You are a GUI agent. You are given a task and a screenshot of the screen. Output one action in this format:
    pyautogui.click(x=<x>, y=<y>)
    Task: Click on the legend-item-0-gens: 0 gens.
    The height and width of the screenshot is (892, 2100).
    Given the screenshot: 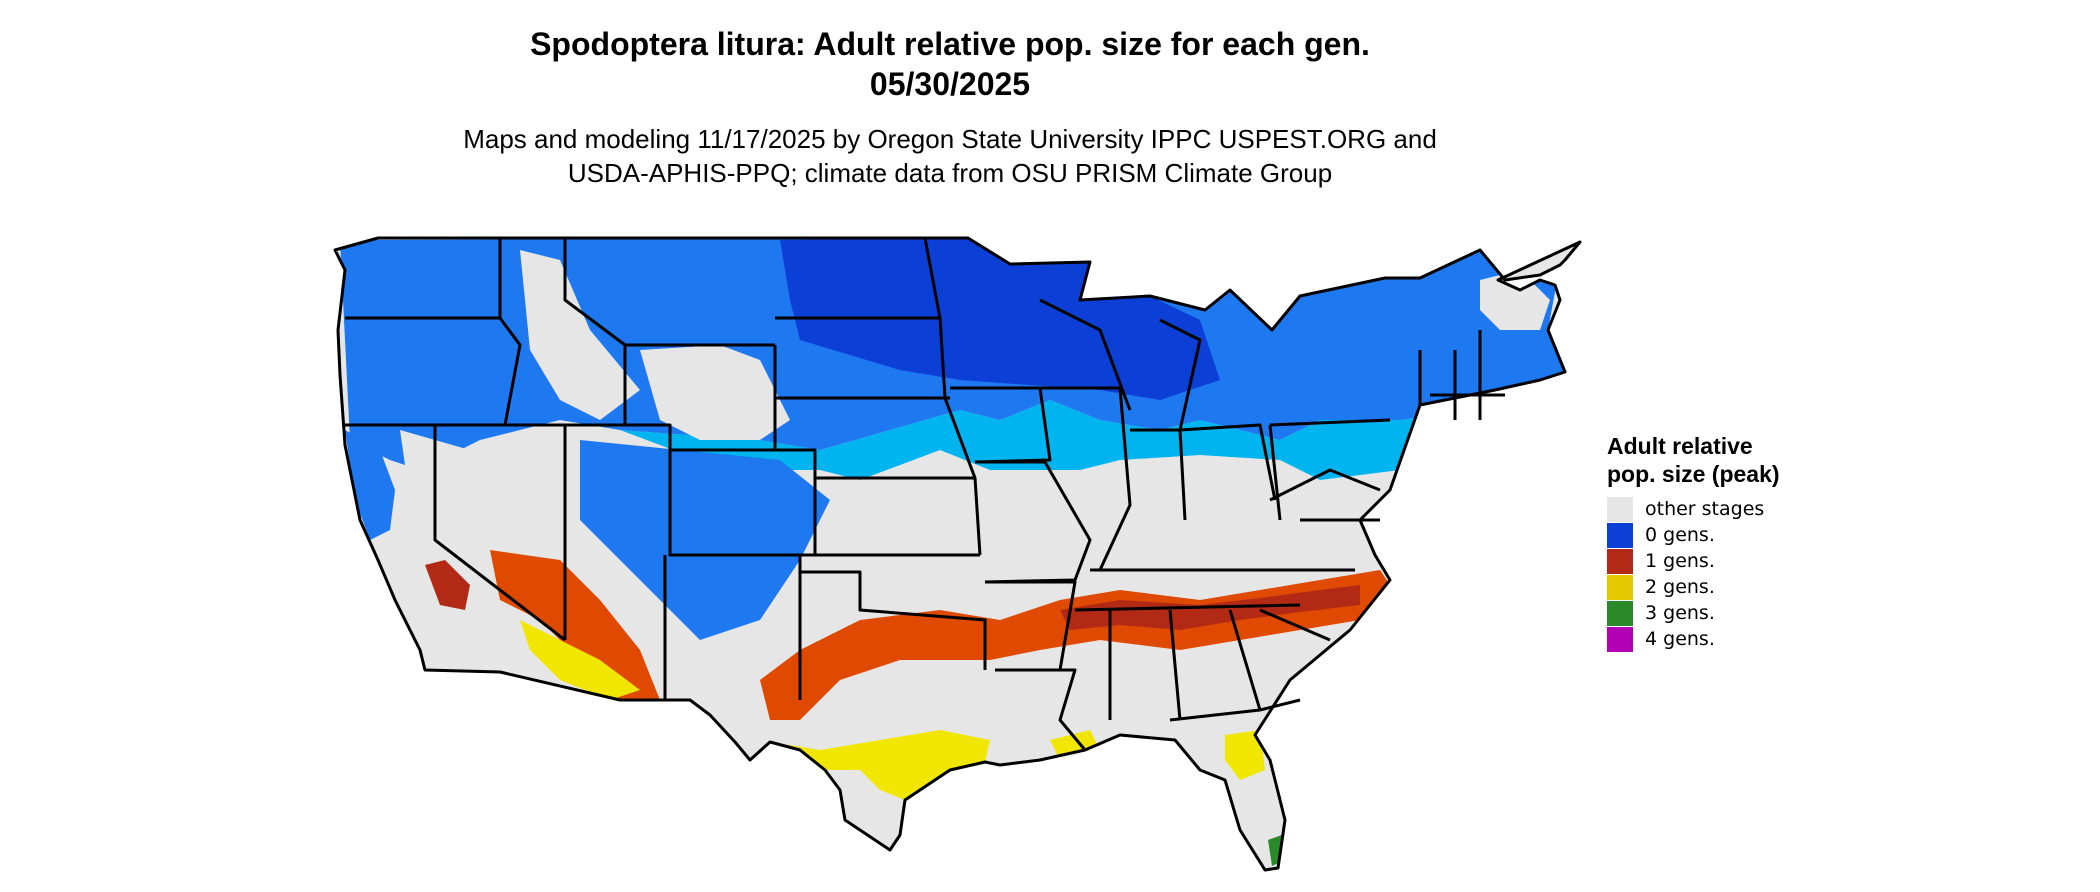 What is the action you would take?
    pyautogui.click(x=1737, y=535)
    